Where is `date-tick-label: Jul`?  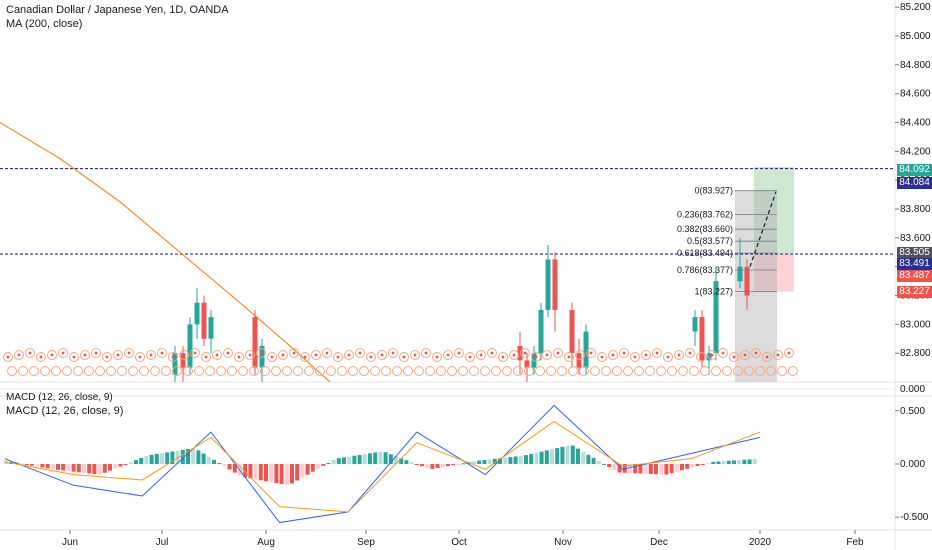 date-tick-label: Jul is located at coordinates (162, 542).